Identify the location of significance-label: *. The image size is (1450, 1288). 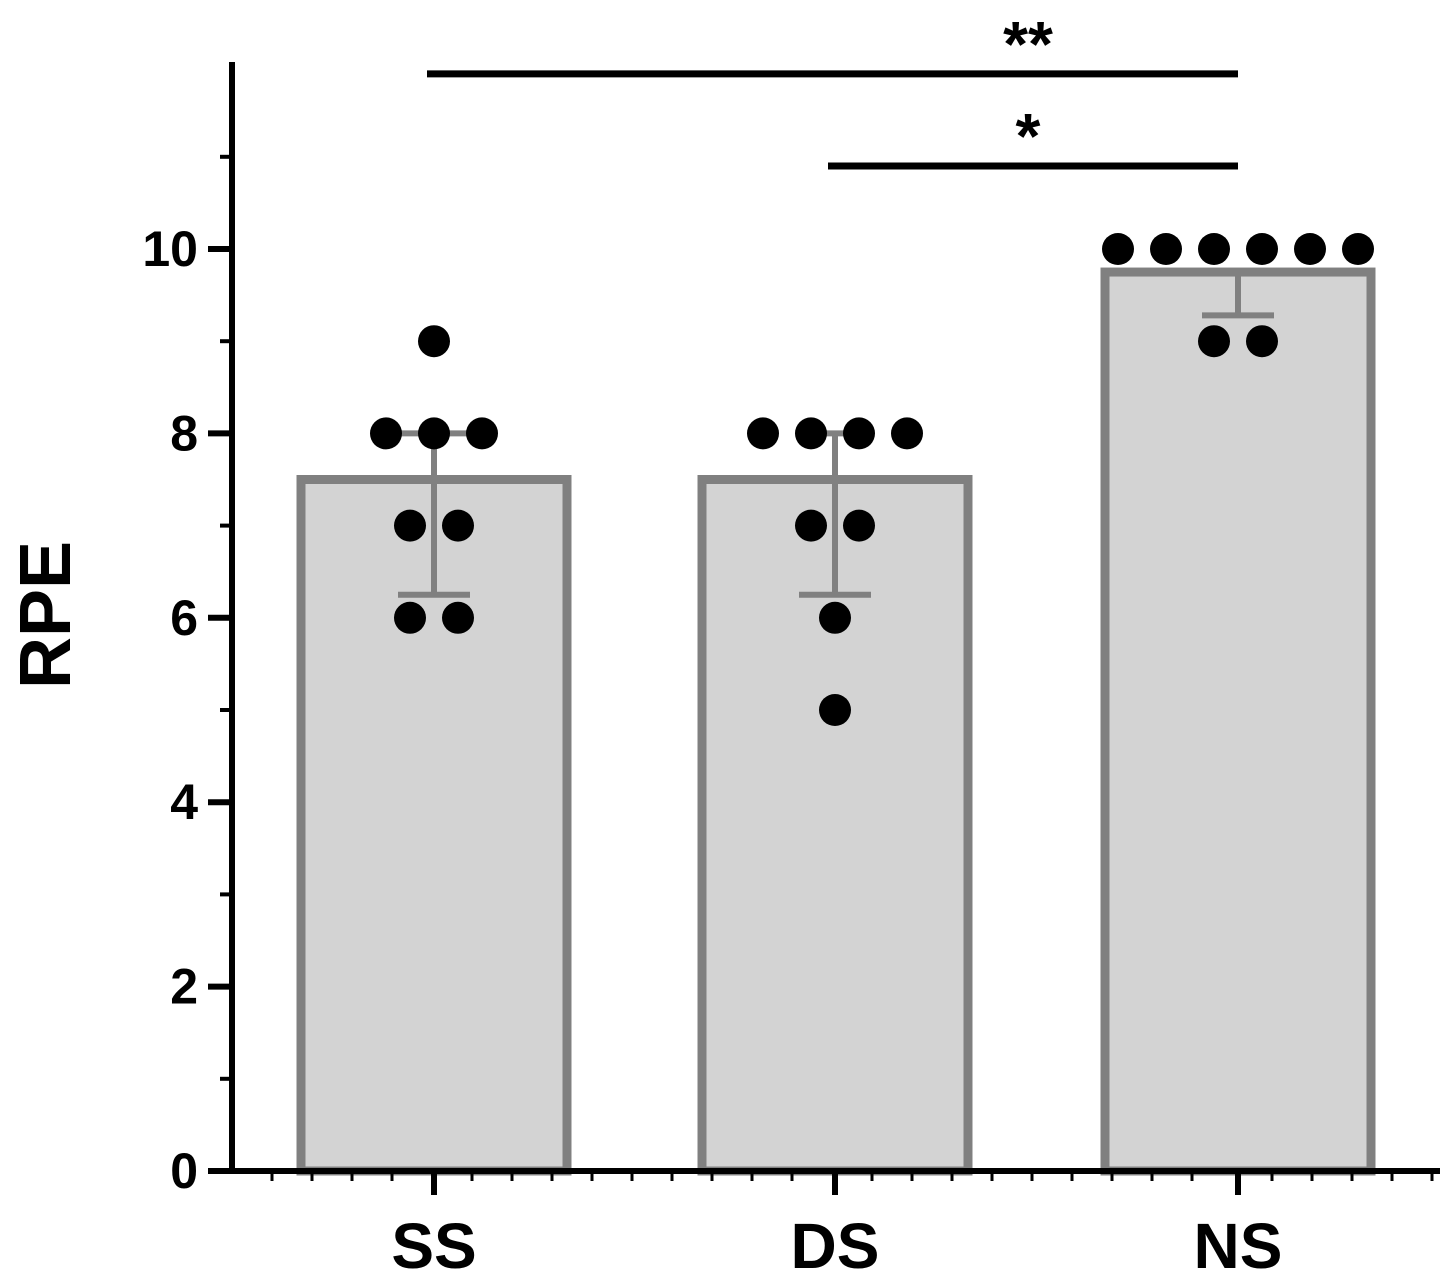
(1028, 136).